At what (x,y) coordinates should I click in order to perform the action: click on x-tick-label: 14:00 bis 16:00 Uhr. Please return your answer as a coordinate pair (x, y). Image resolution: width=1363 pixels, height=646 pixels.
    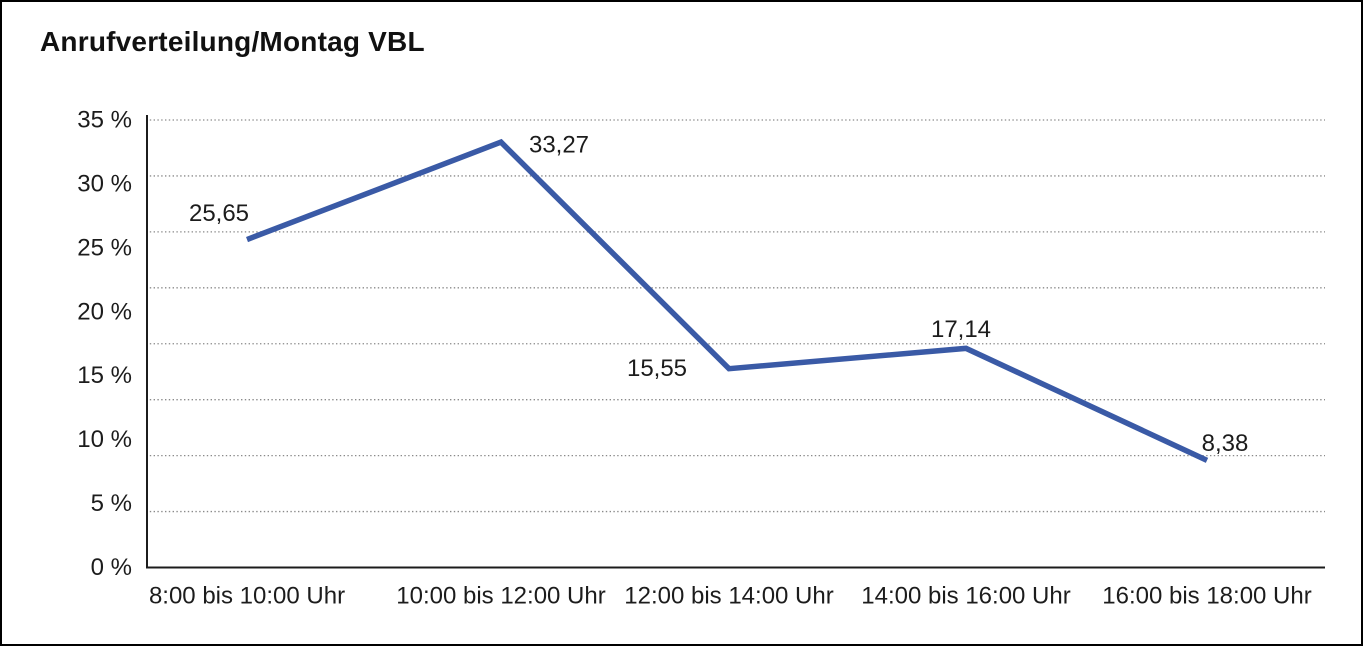
    Looking at the image, I should click on (965, 596).